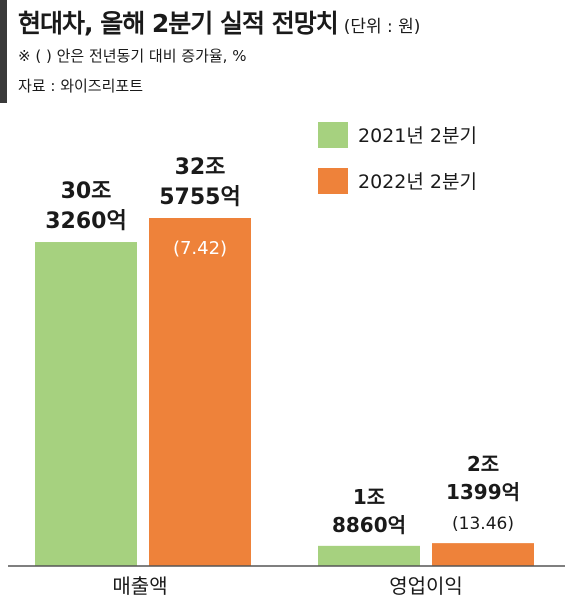 This screenshot has width=570, height=606. Describe the element at coordinates (417, 182) in the screenshot. I see `legend-label-1: 2022년 2분기` at that location.